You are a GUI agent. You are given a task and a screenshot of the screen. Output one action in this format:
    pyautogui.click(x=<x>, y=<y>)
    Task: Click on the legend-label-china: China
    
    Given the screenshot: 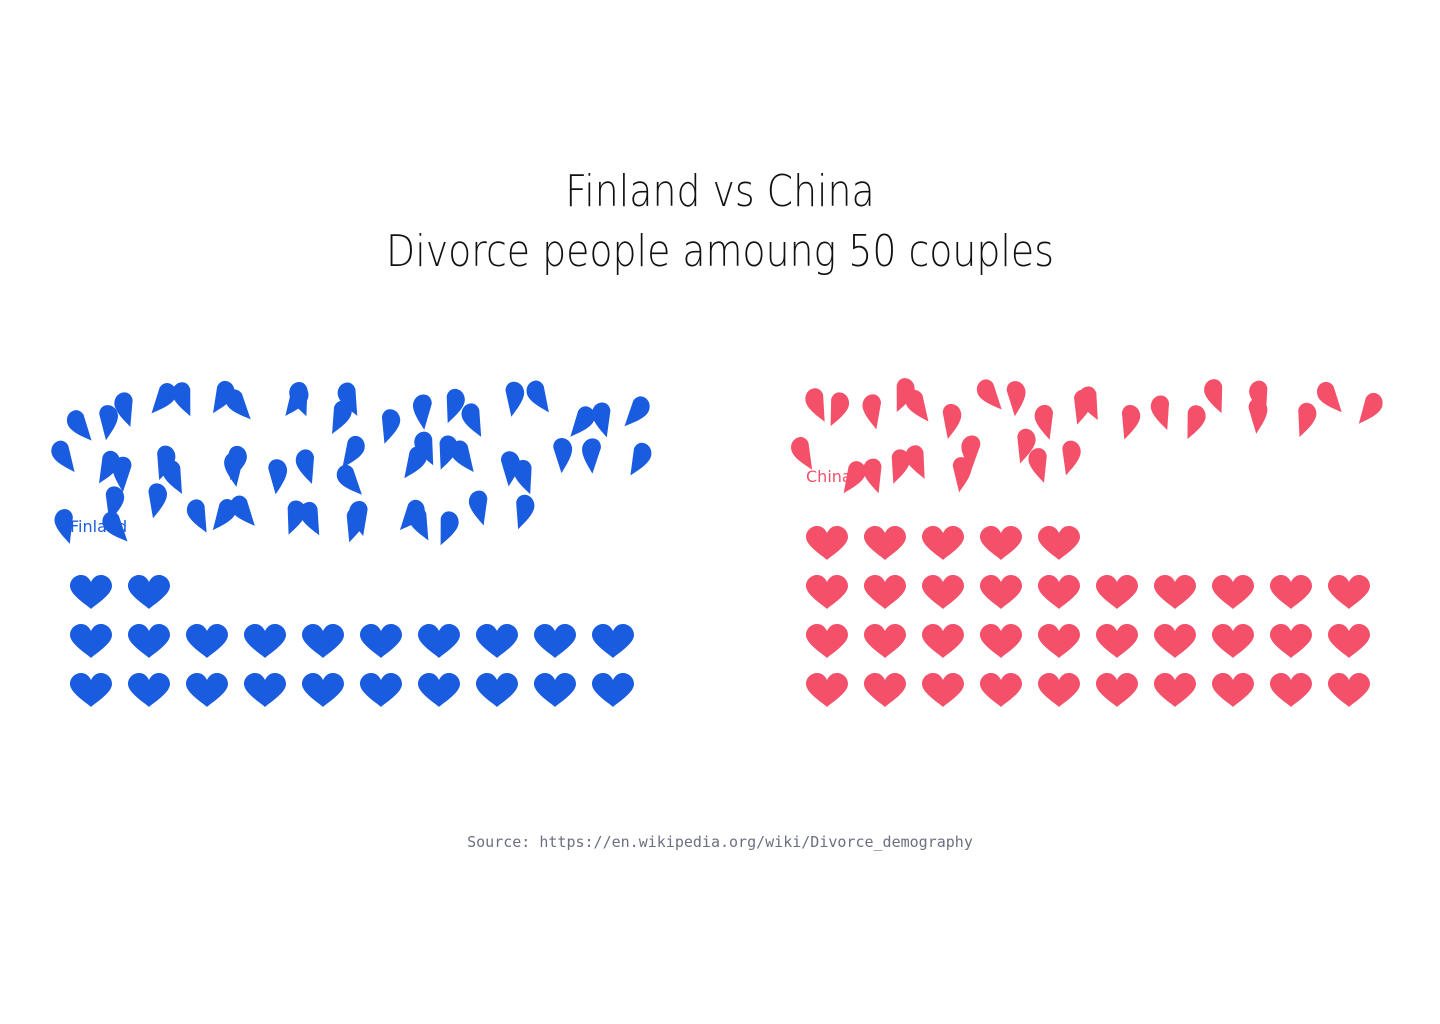 What is the action you would take?
    pyautogui.click(x=829, y=476)
    